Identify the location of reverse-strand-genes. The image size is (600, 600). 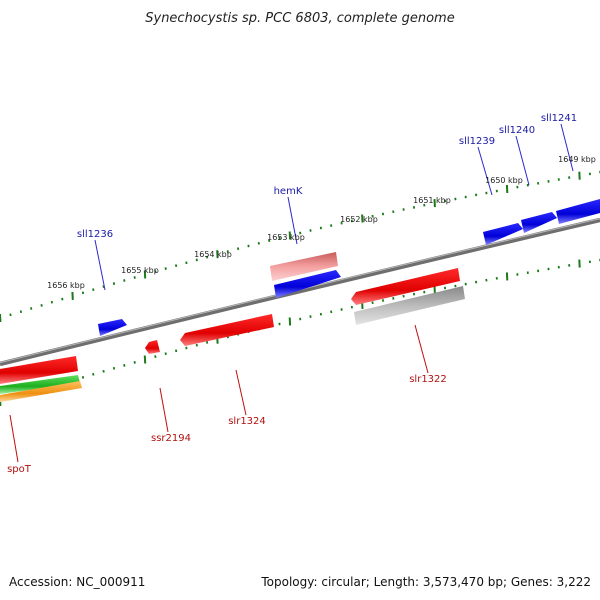
(230, 326).